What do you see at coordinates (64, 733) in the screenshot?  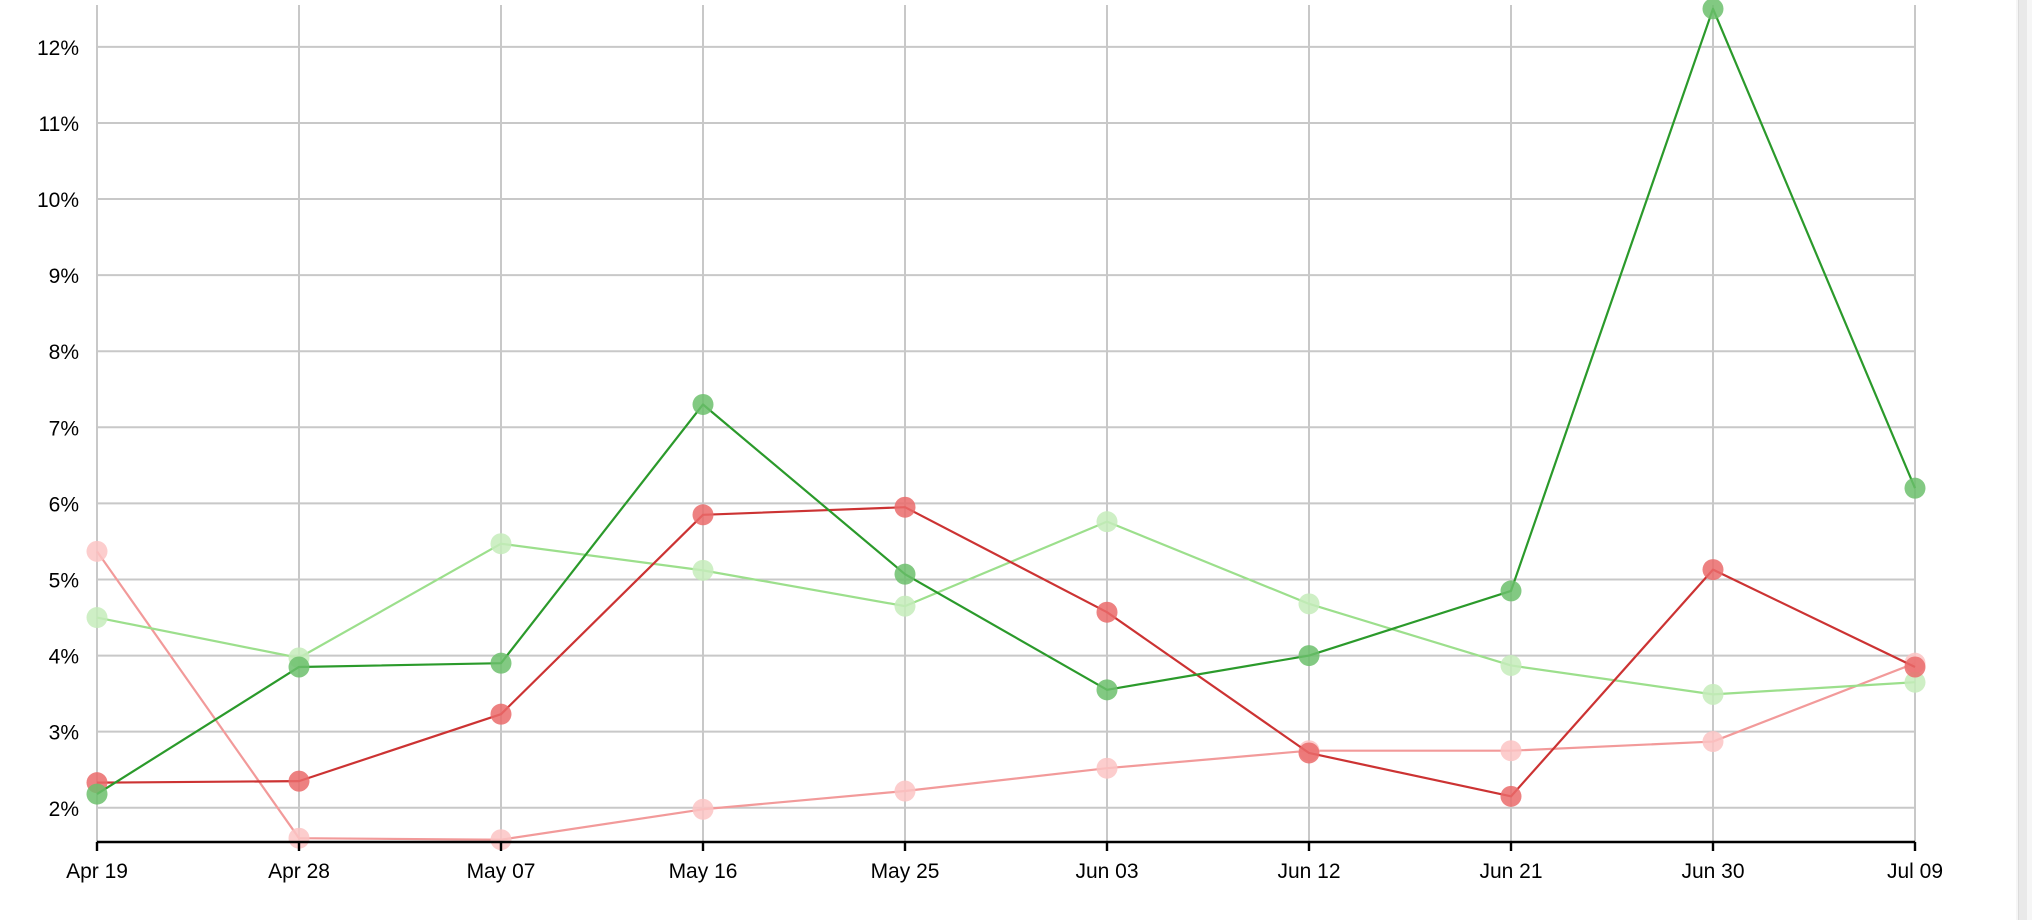 I see `y-tick-label: 3%` at bounding box center [64, 733].